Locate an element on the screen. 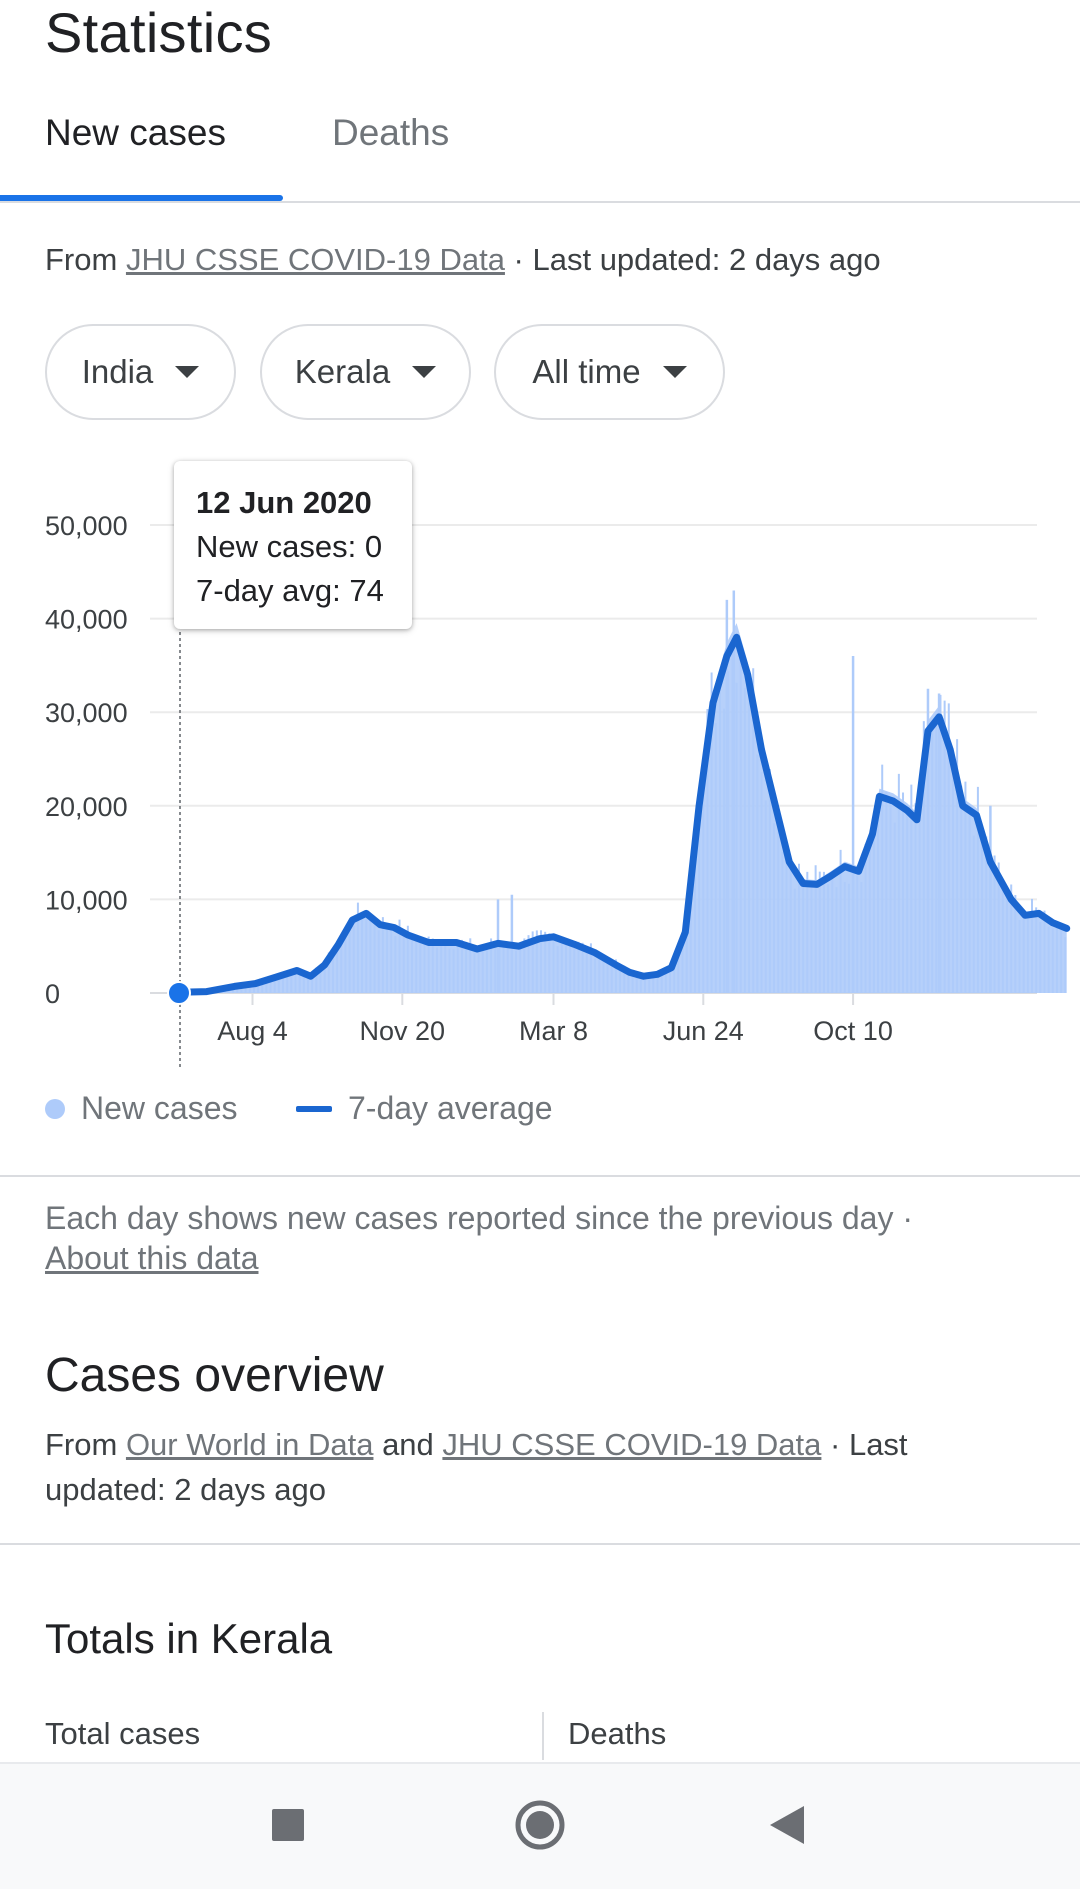 The width and height of the screenshot is (1080, 1896). x-tick-label: Nov 20 is located at coordinates (403, 1031).